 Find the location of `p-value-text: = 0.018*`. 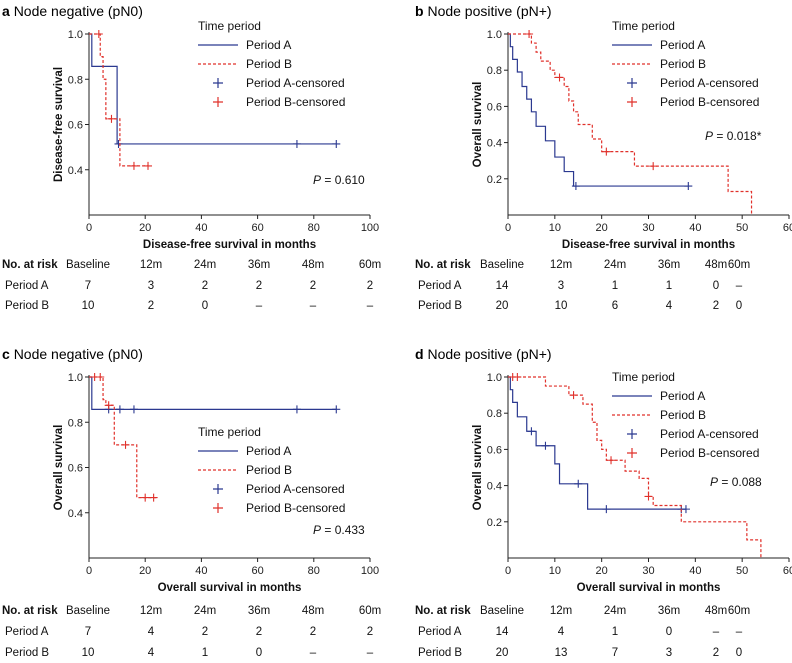

p-value-text: = 0.018* is located at coordinates (737, 136).